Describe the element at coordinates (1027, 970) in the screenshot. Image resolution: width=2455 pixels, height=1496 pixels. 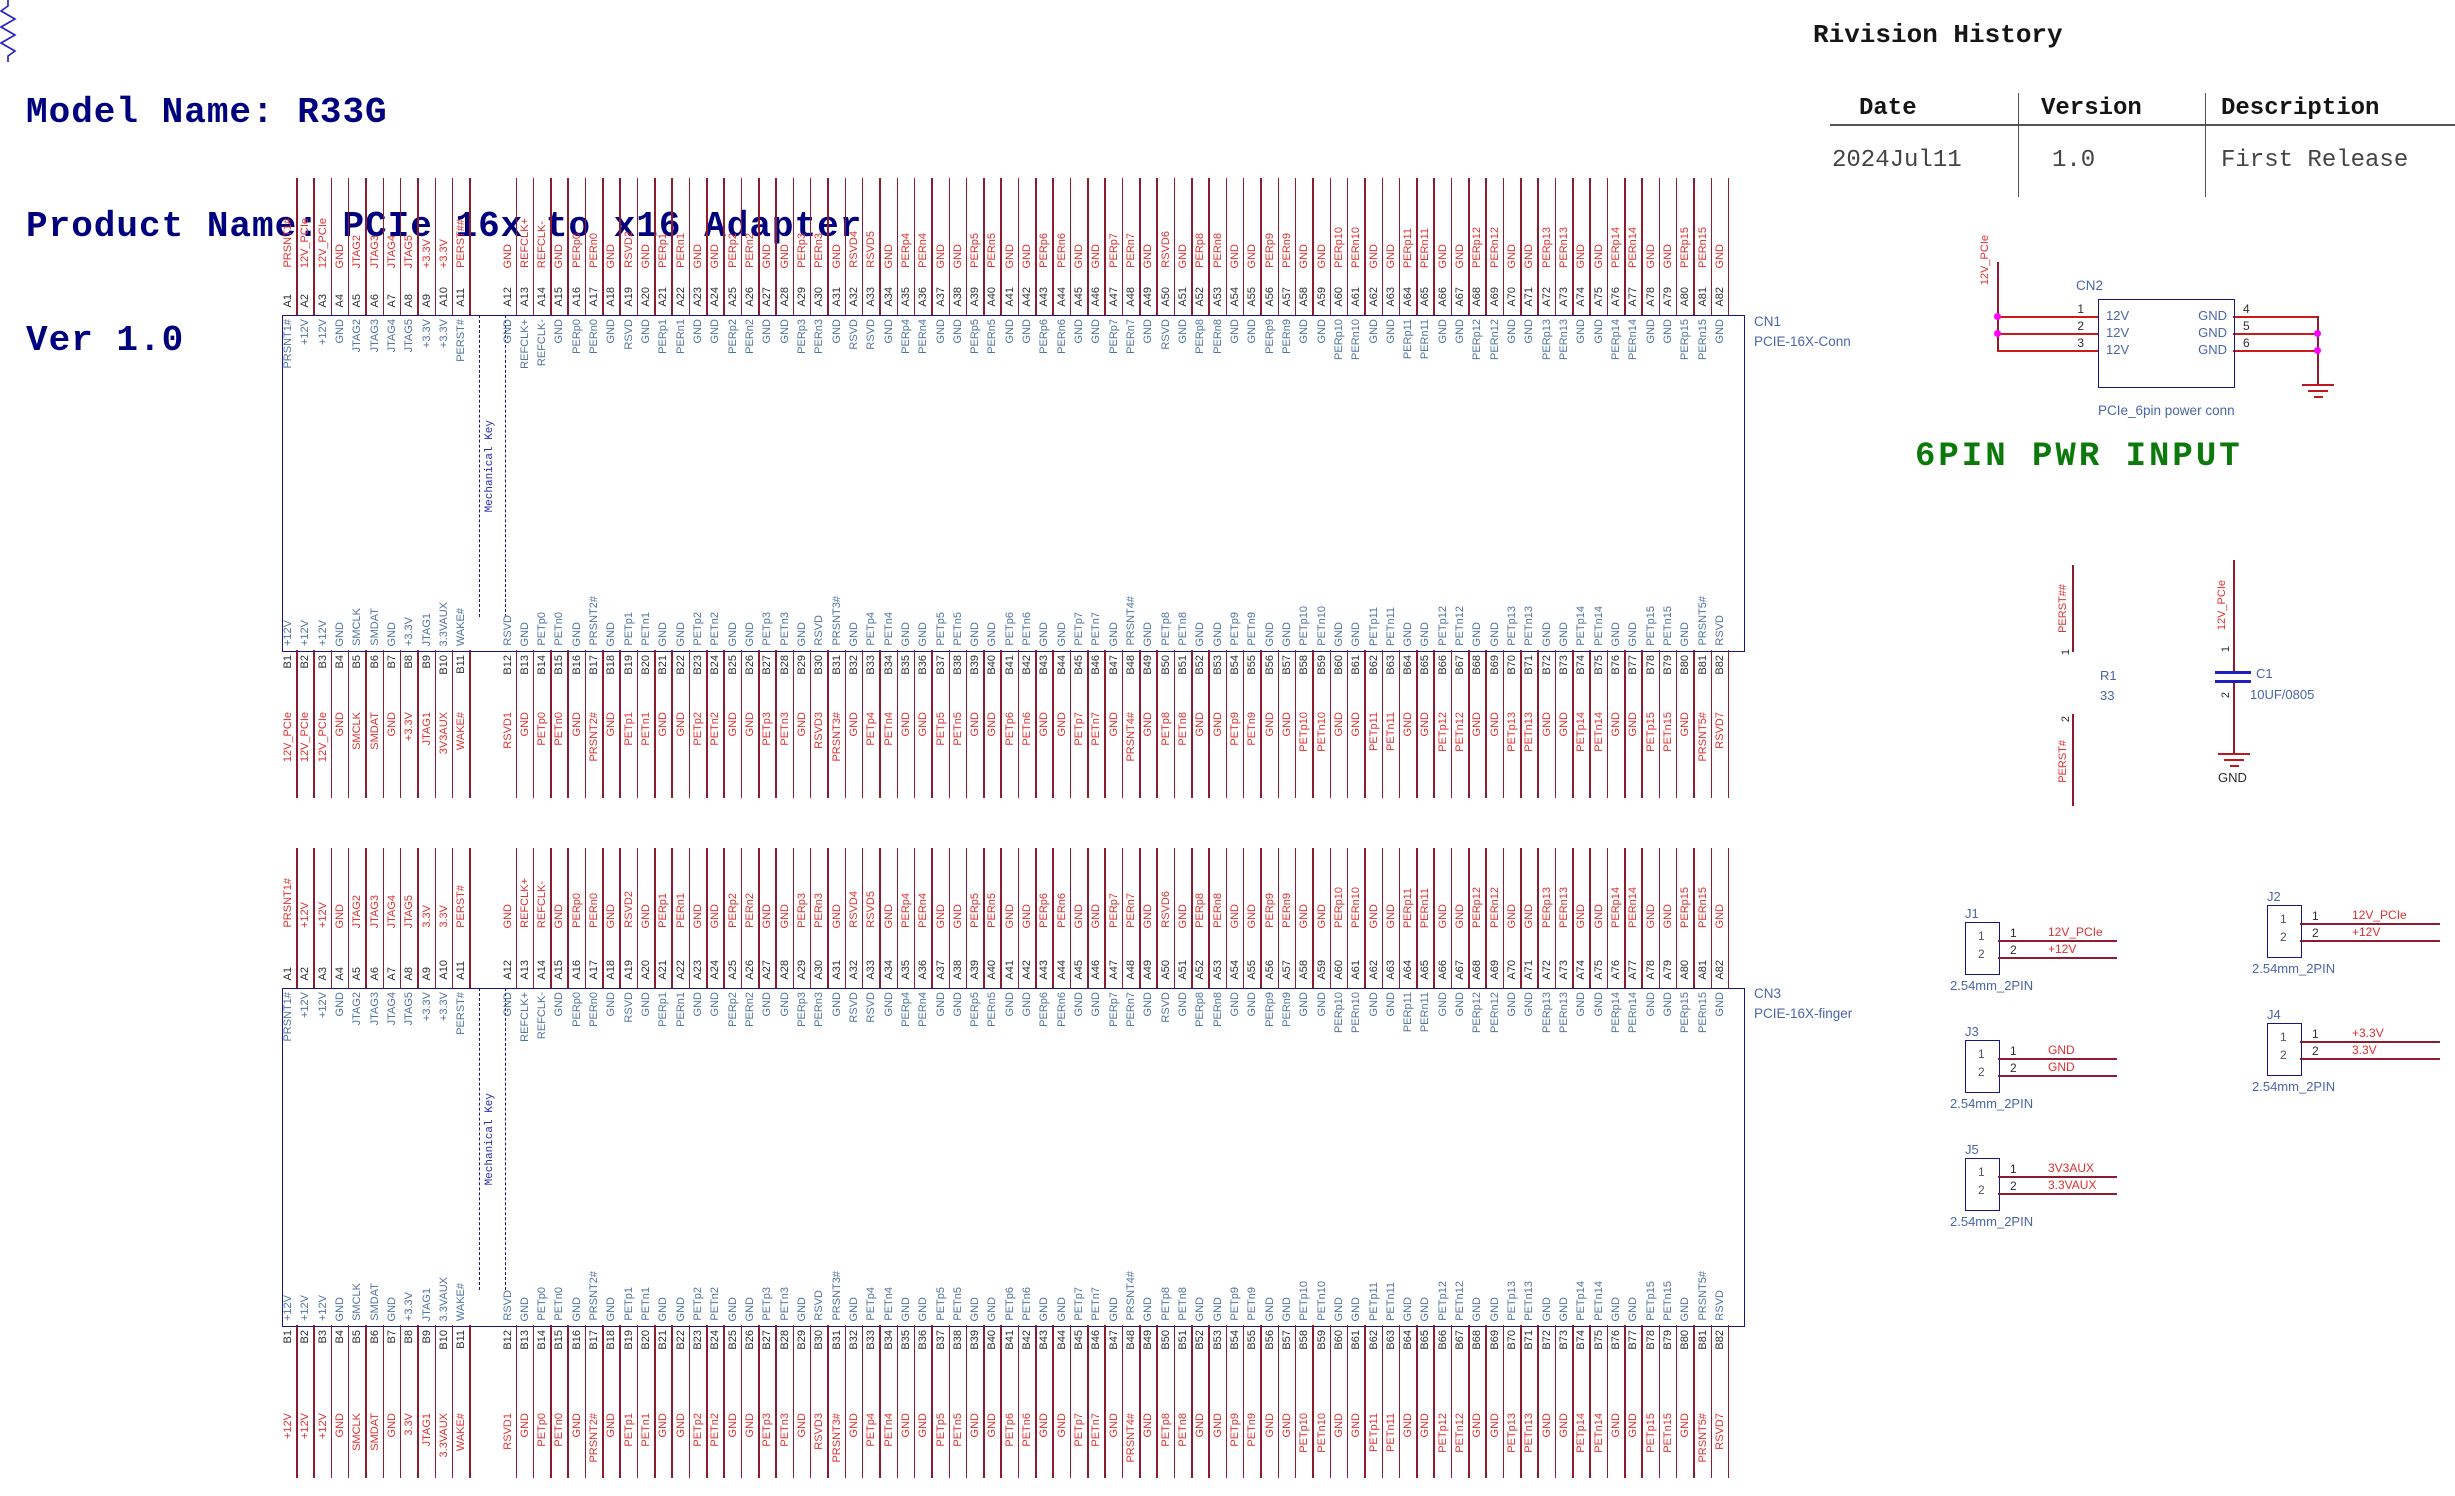
I see `cn3-pin-A42-number: A42` at that location.